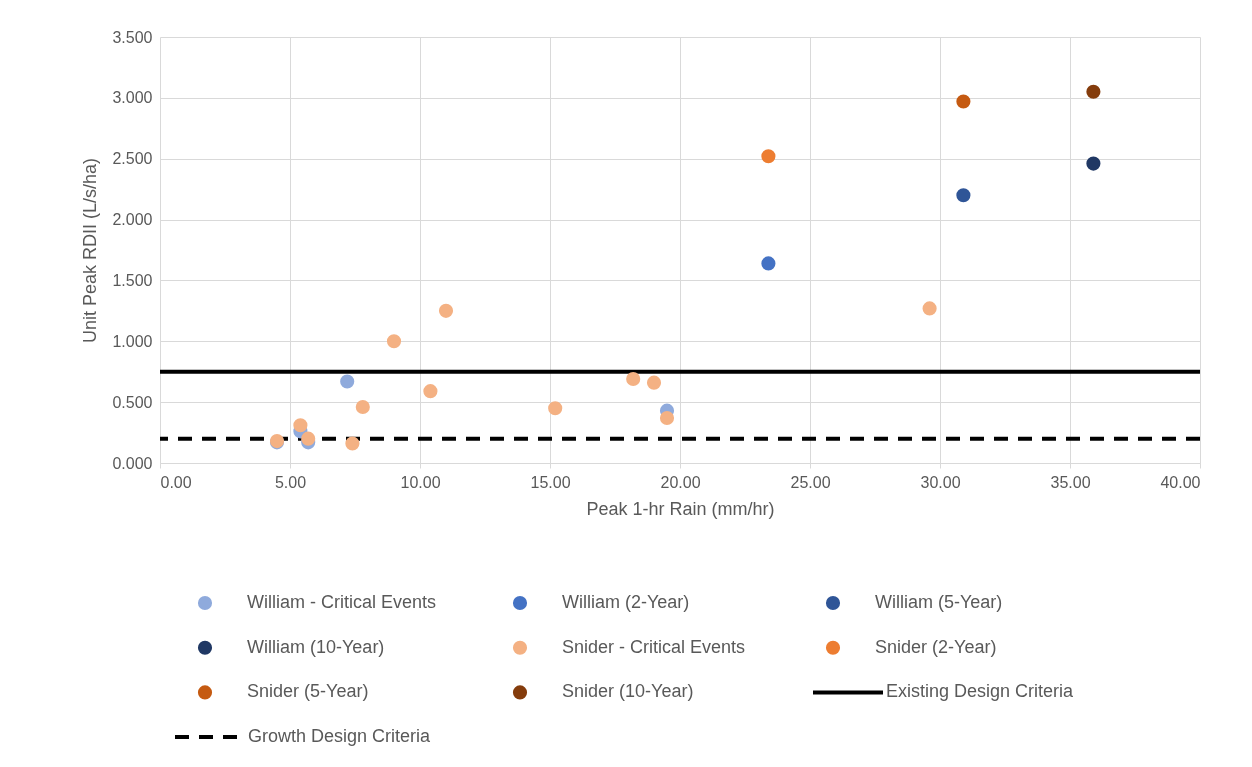 This screenshot has height=767, width=1252. I want to click on legend-label: Snider (5-Year), so click(308, 691).